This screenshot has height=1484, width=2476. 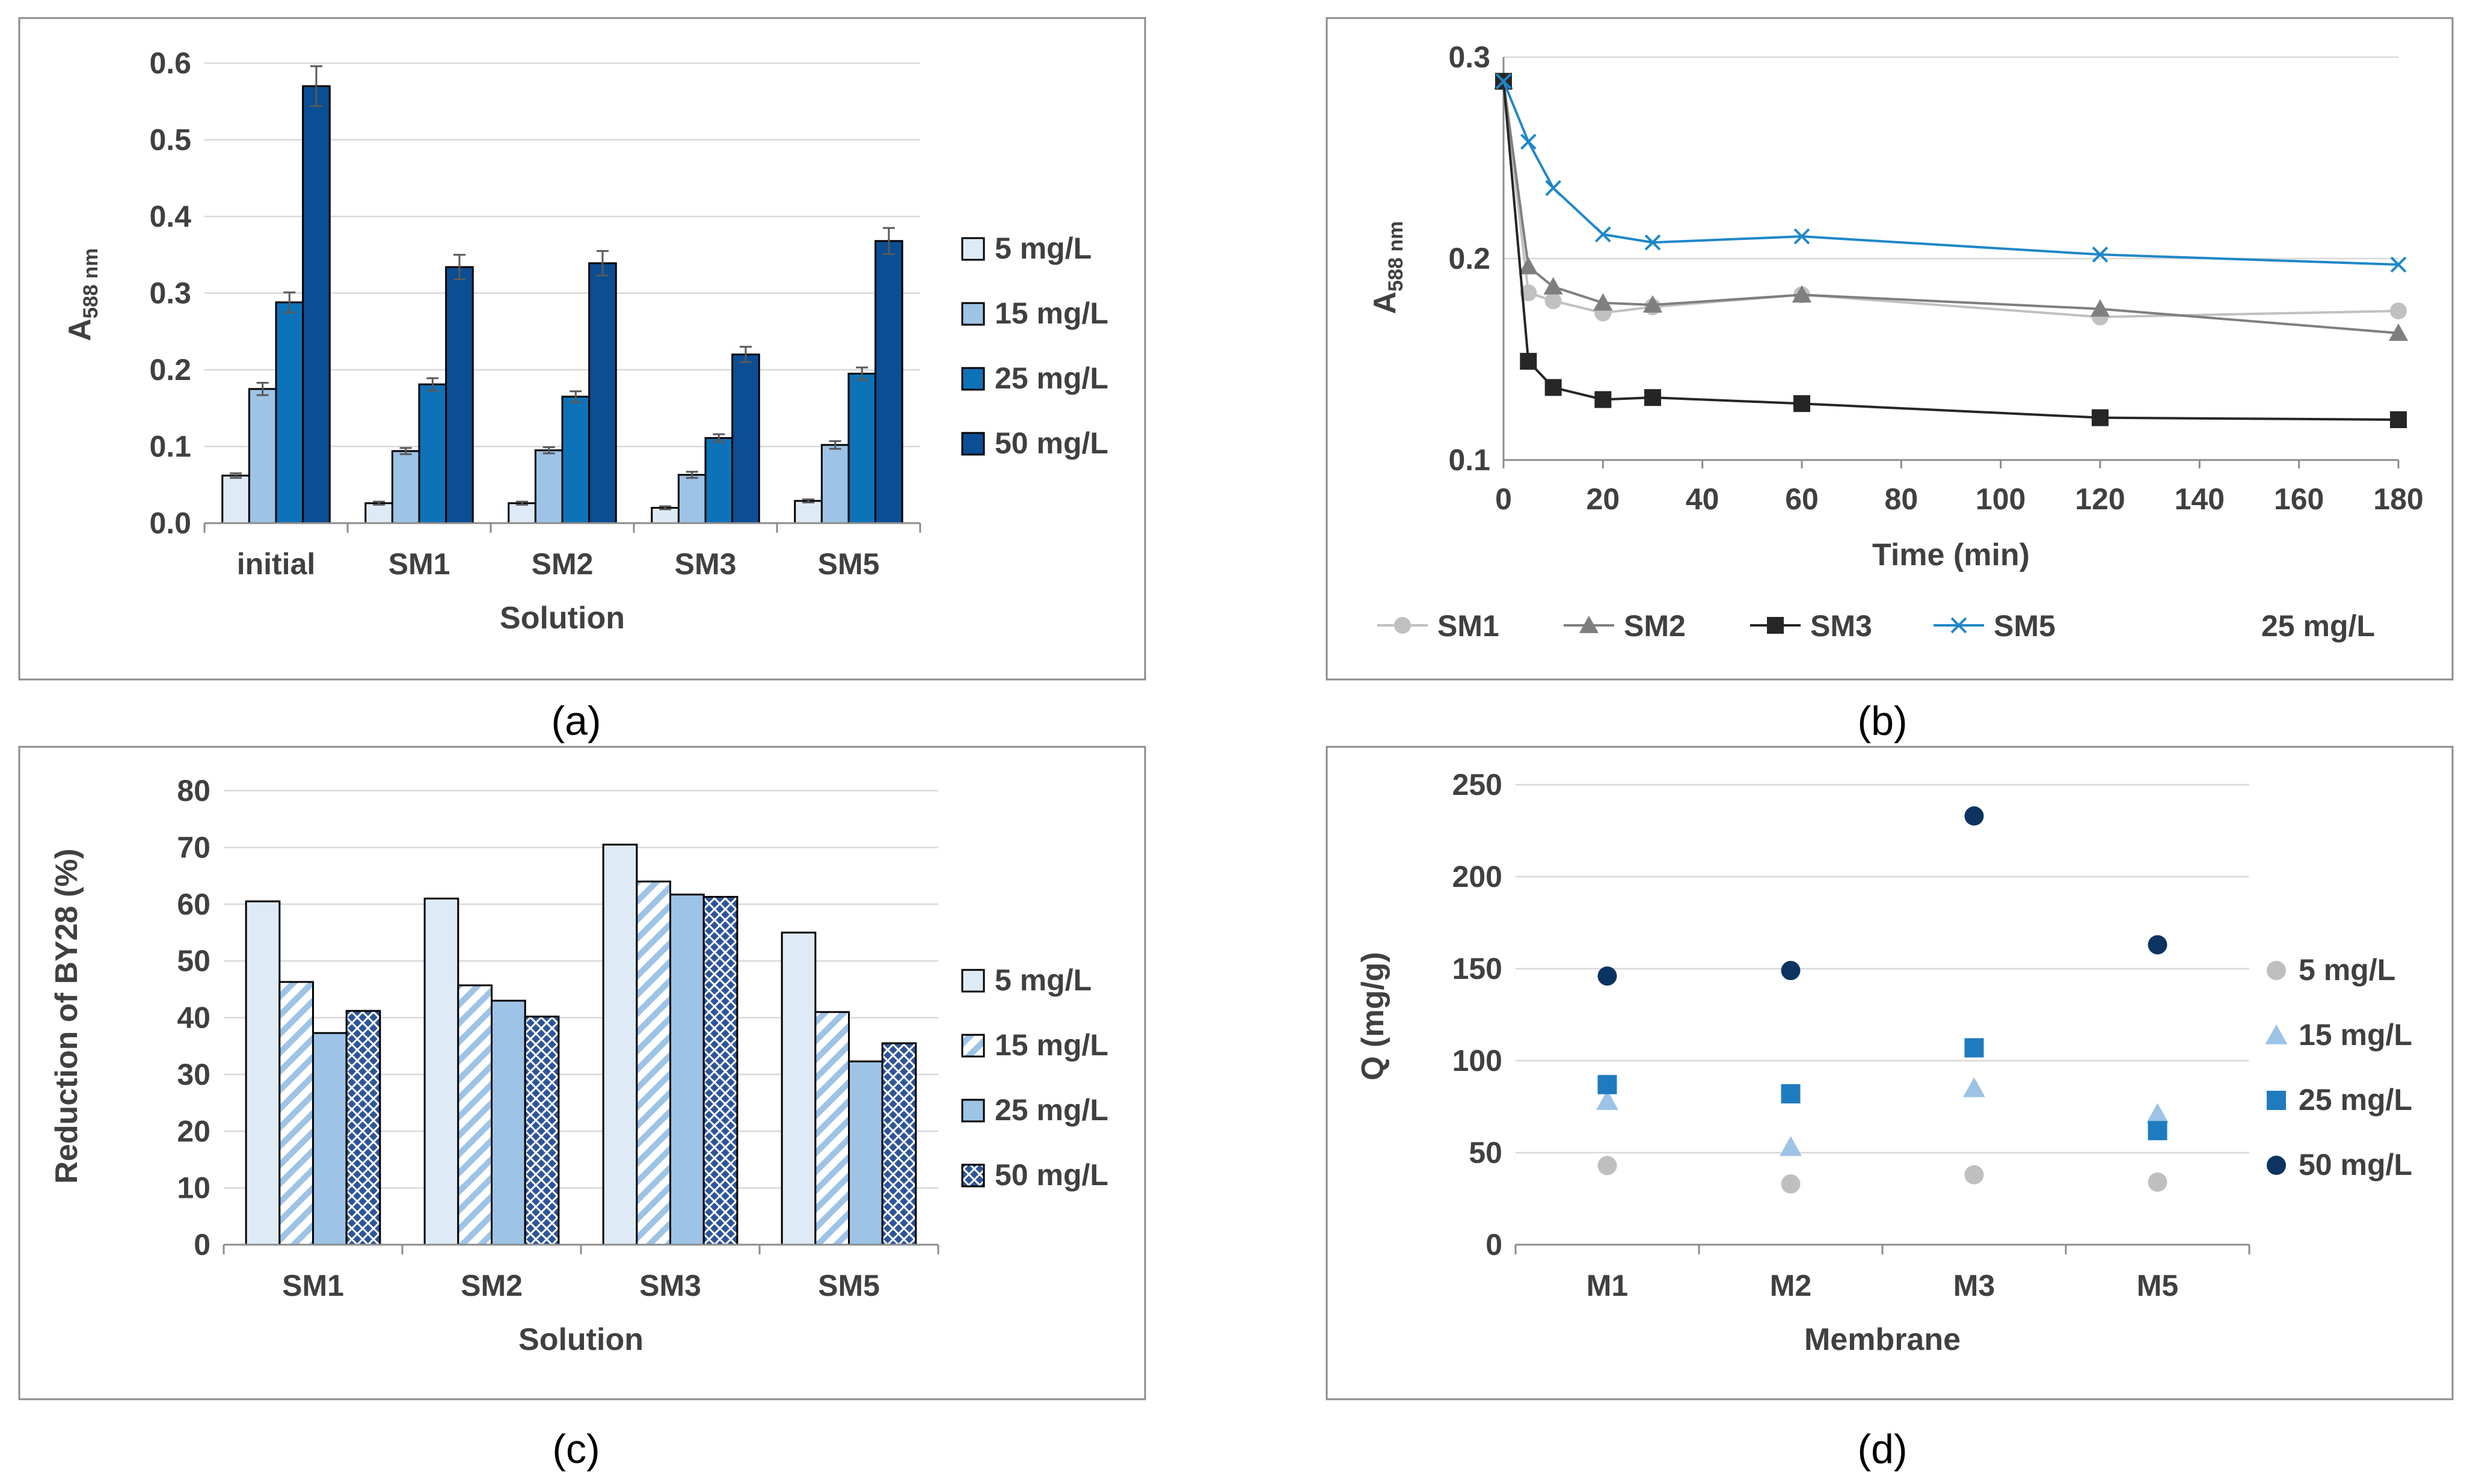 I want to click on panel-a-bar-sm2-15-mg-l, so click(x=549, y=486).